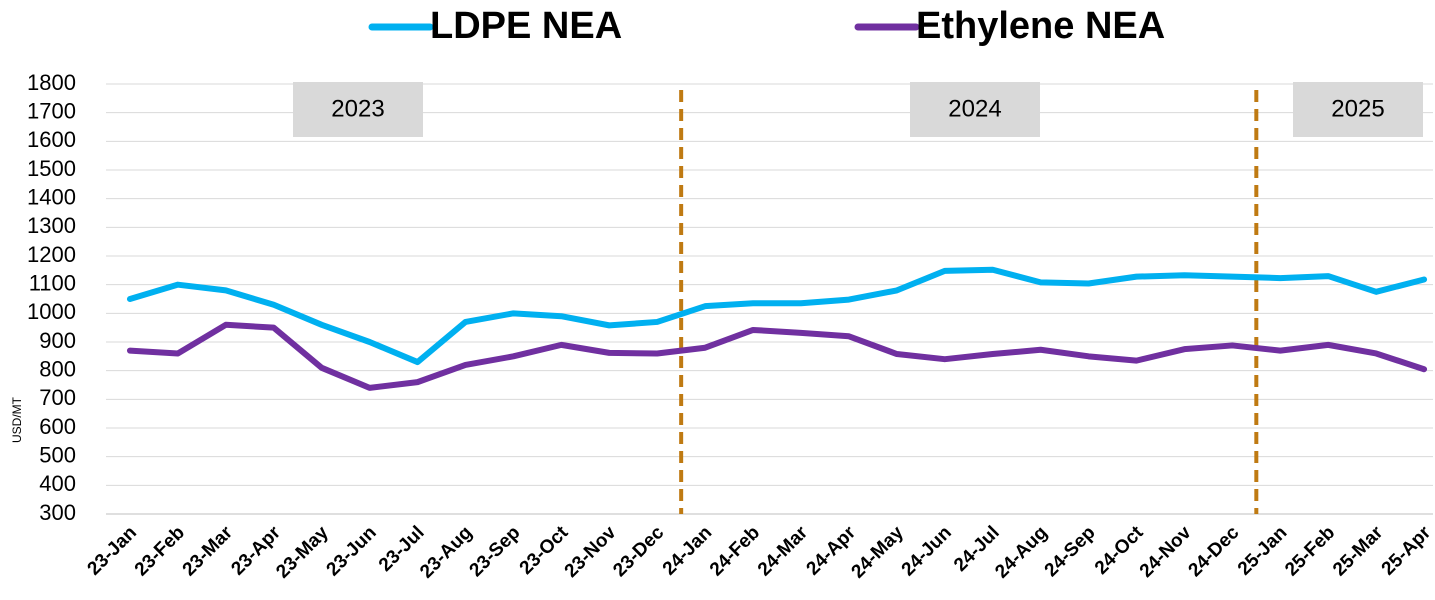 The image size is (1435, 600). Describe the element at coordinates (52, 282) in the screenshot. I see `y-tick-label: 1100` at that location.